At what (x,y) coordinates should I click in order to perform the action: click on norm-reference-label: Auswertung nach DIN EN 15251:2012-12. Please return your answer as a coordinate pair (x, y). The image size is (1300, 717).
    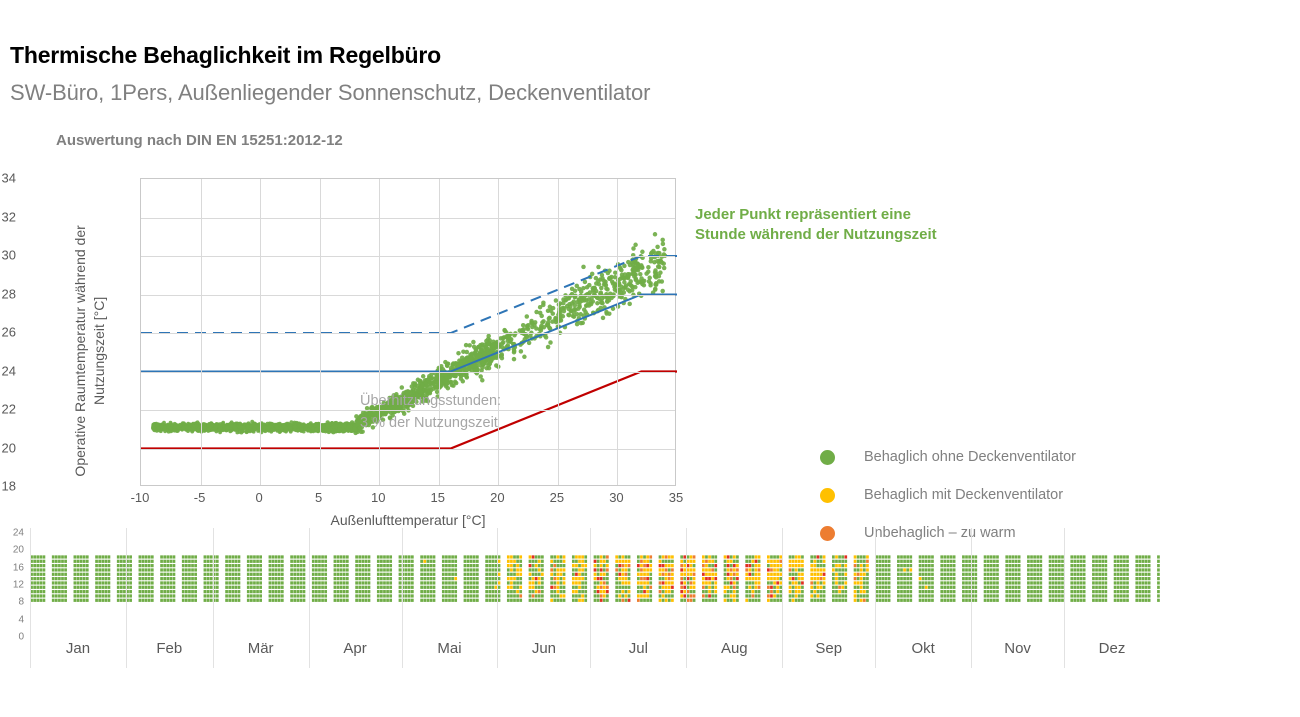
    Looking at the image, I should click on (199, 140).